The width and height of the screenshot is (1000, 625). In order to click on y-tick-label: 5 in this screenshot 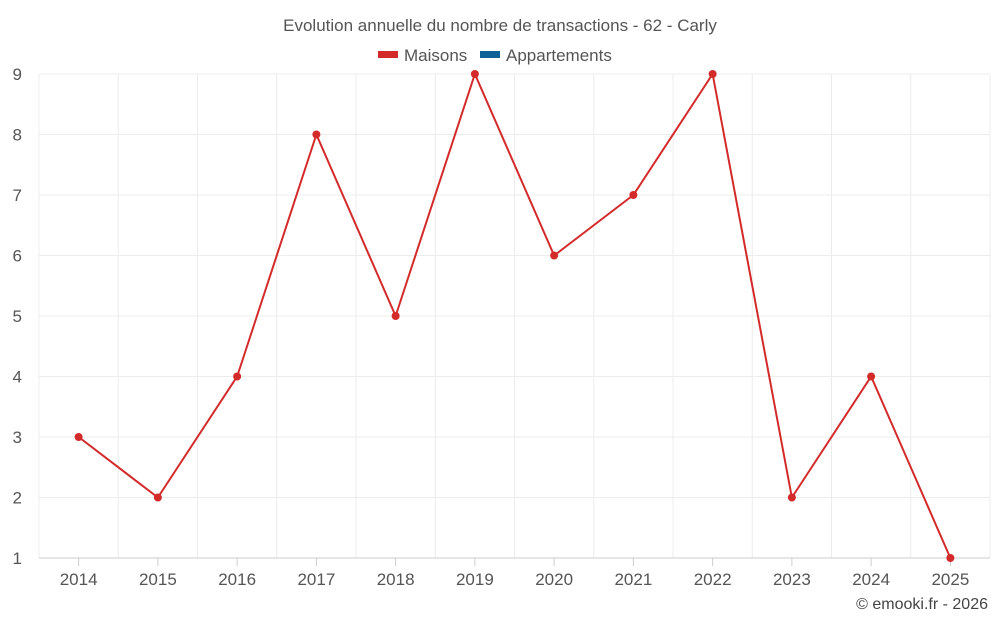, I will do `click(17, 316)`.